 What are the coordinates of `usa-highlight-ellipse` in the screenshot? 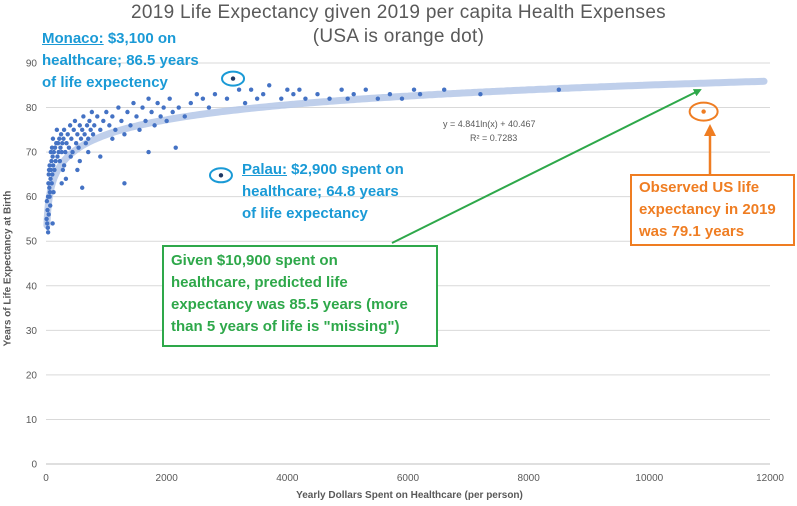 It's located at (703, 111).